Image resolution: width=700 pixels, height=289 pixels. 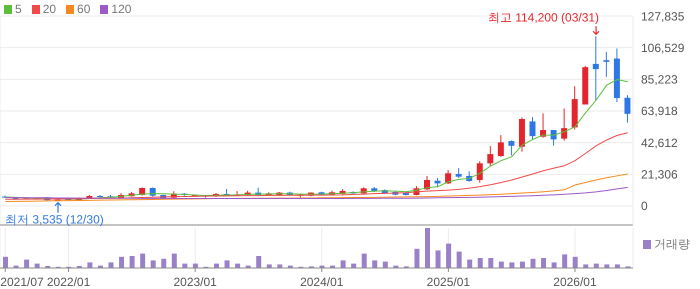 I want to click on y-tick-label: 63,918, so click(x=659, y=111).